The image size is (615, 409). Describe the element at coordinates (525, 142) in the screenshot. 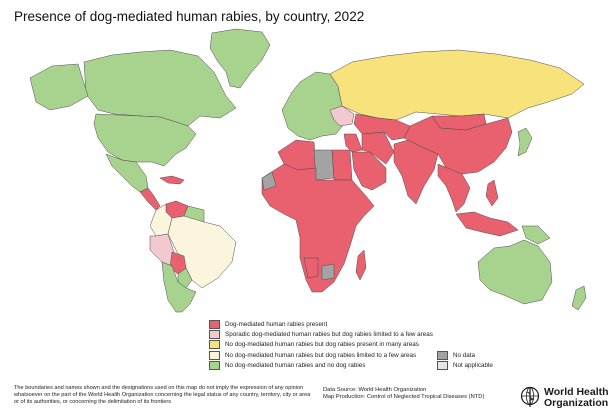

I see `region-japan` at that location.